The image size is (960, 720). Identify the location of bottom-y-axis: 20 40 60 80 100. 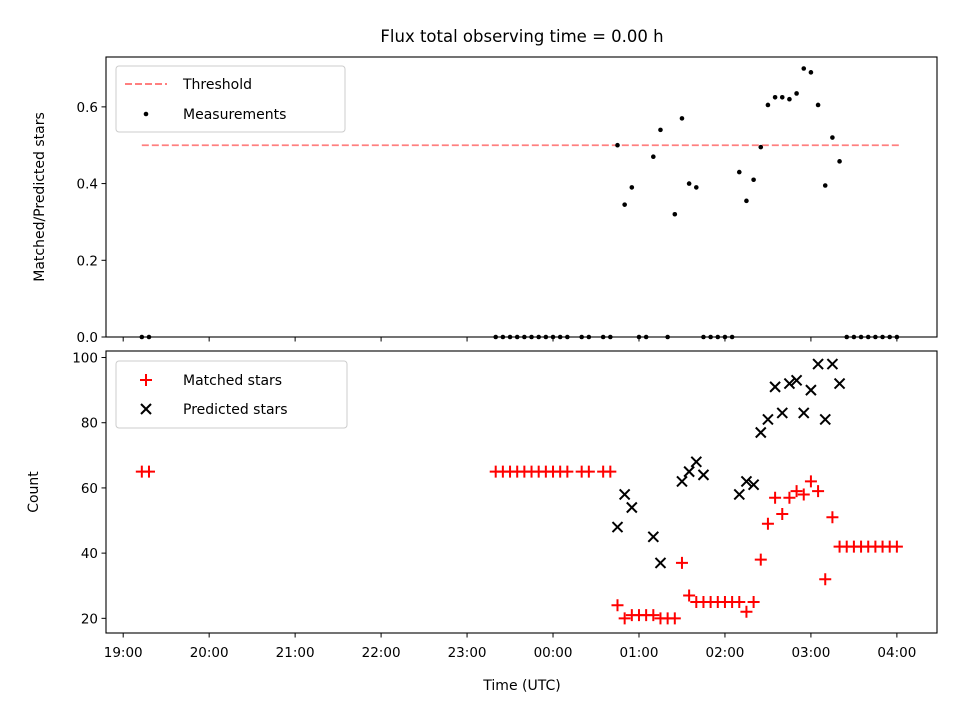
(89, 489).